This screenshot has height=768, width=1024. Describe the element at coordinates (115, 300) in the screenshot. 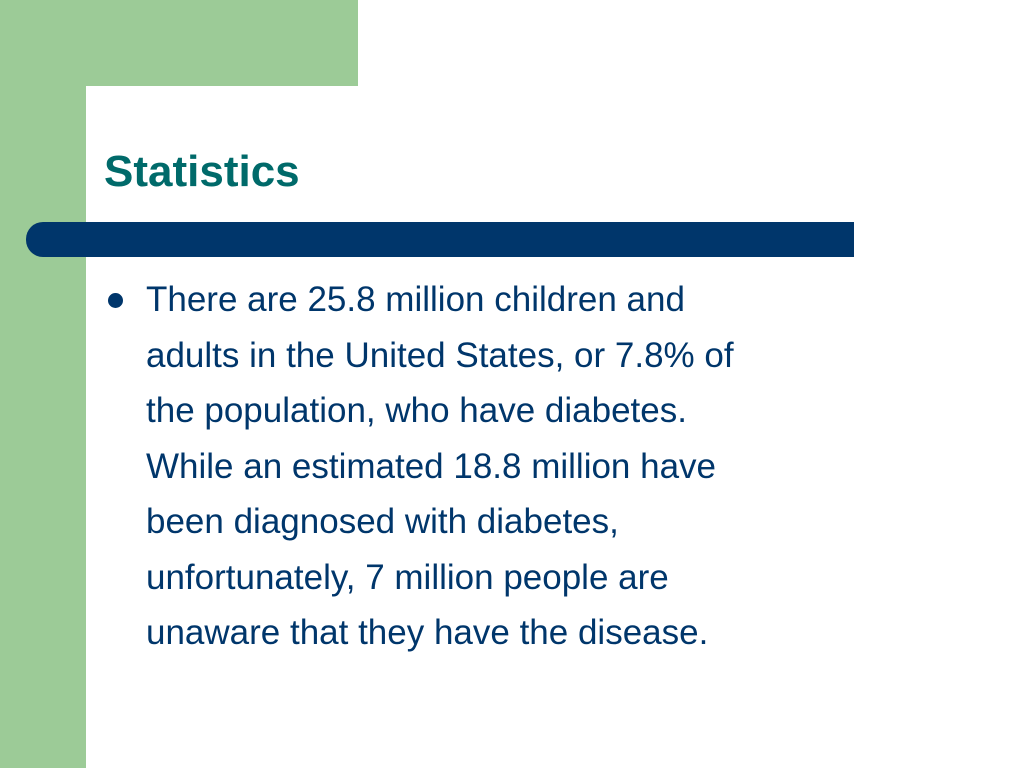

I see `bullet-dot-icon` at that location.